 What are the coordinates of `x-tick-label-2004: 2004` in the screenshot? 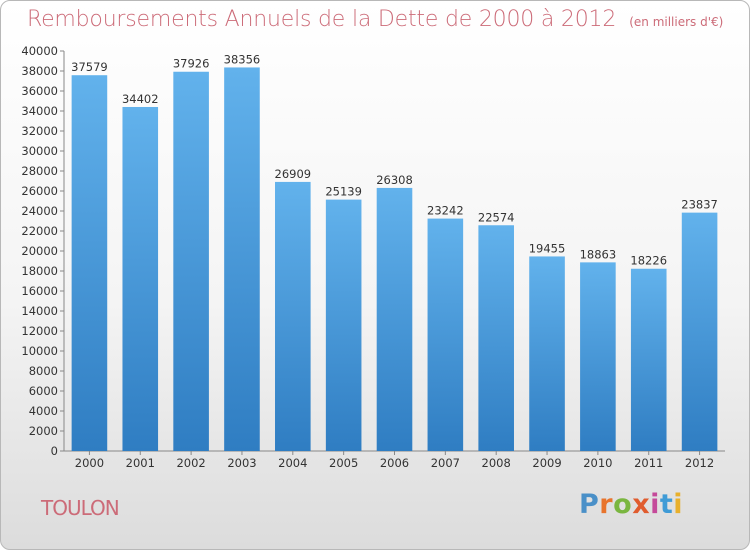 It's located at (292, 463).